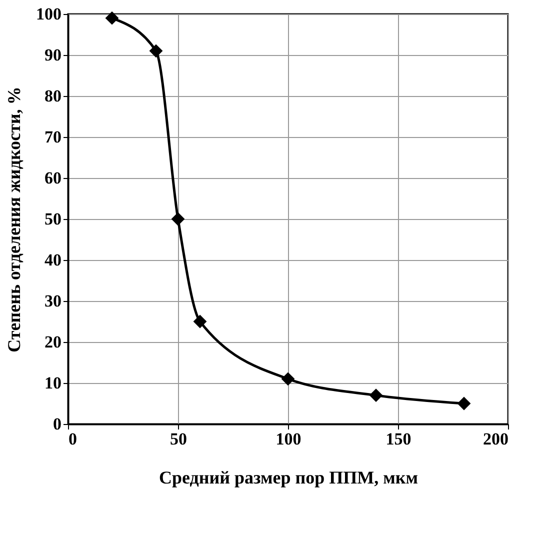  What do you see at coordinates (53, 55) in the screenshot?
I see `y-tick-label: 90` at bounding box center [53, 55].